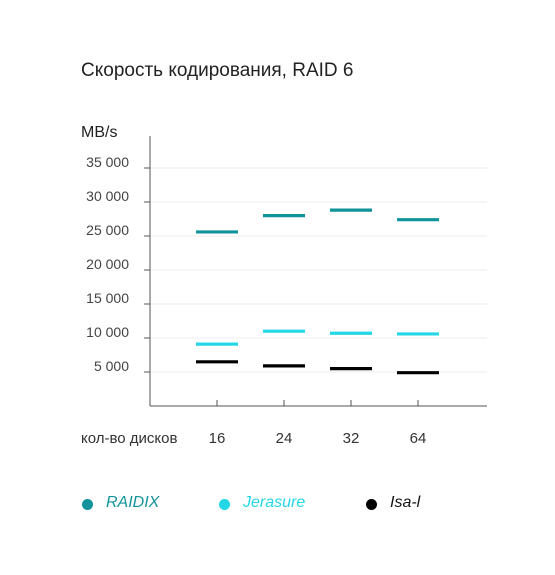 The image size is (555, 575). What do you see at coordinates (107, 332) in the screenshot?
I see `y-tick-label: 10 000` at bounding box center [107, 332].